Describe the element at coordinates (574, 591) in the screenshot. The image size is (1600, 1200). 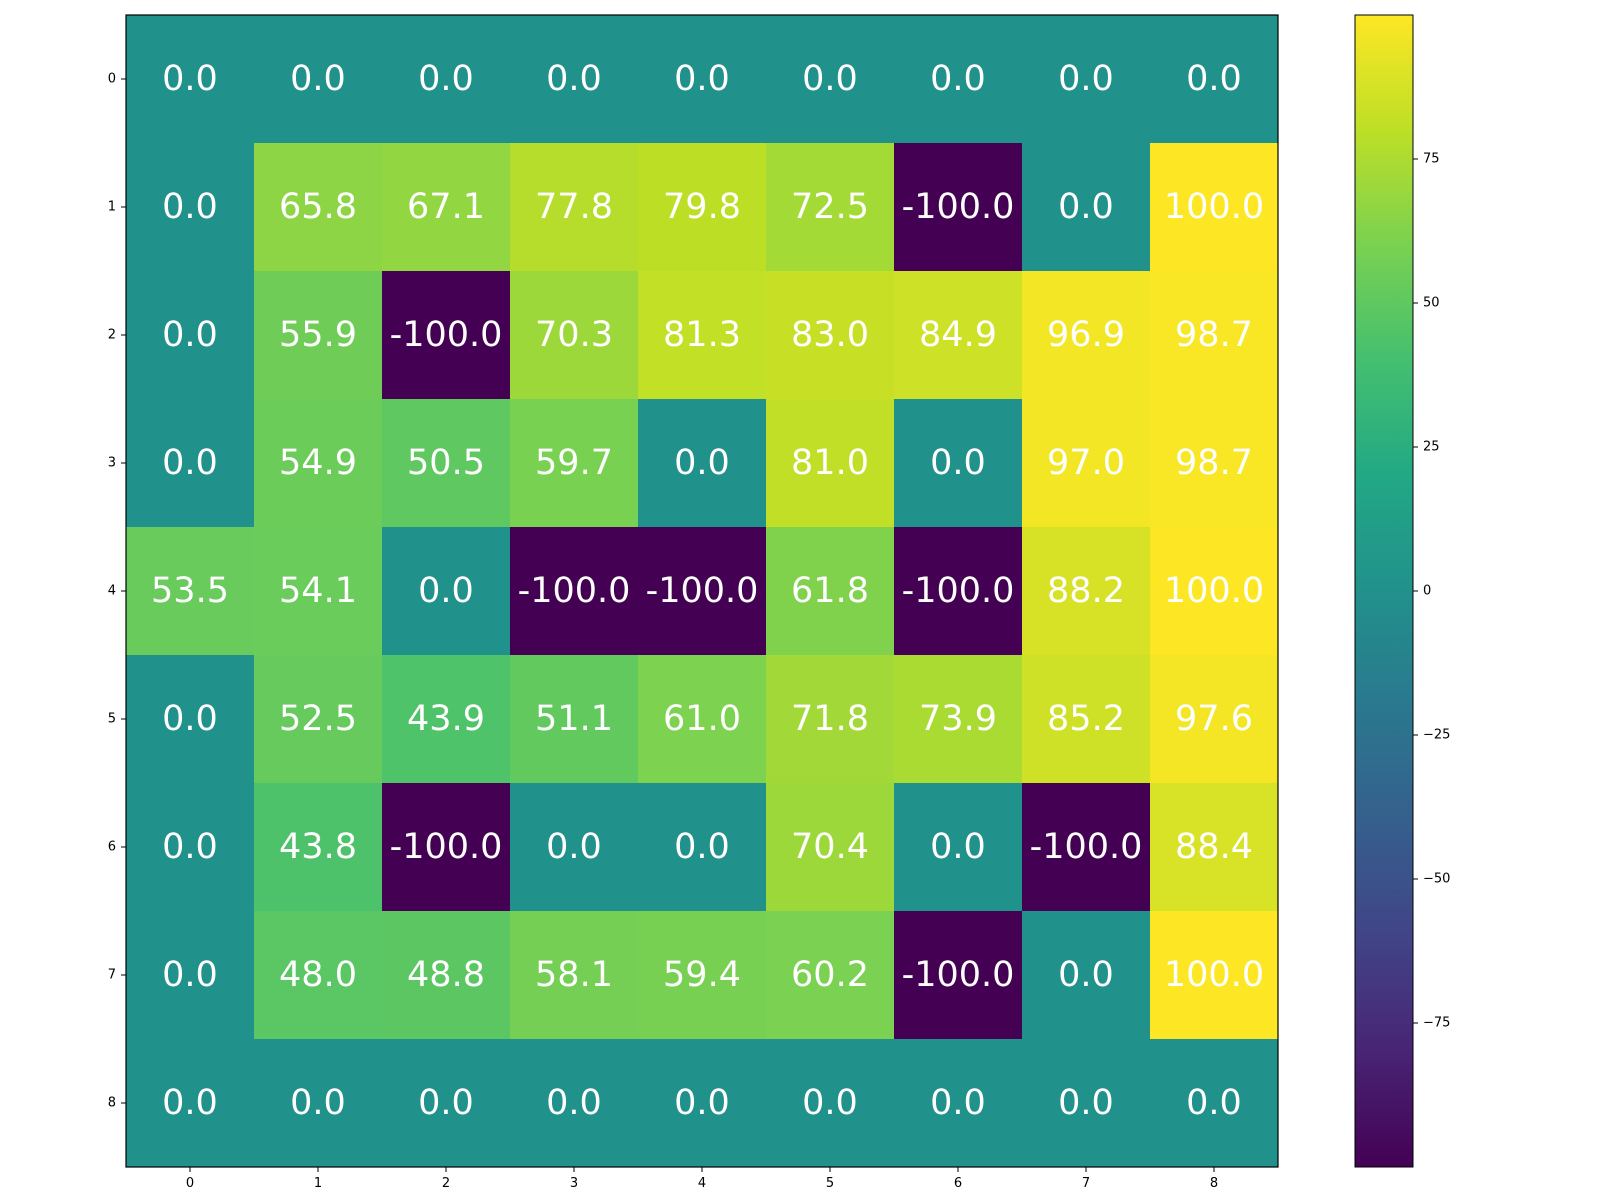
I see `cell-label-r4-c3: -100.0` at that location.